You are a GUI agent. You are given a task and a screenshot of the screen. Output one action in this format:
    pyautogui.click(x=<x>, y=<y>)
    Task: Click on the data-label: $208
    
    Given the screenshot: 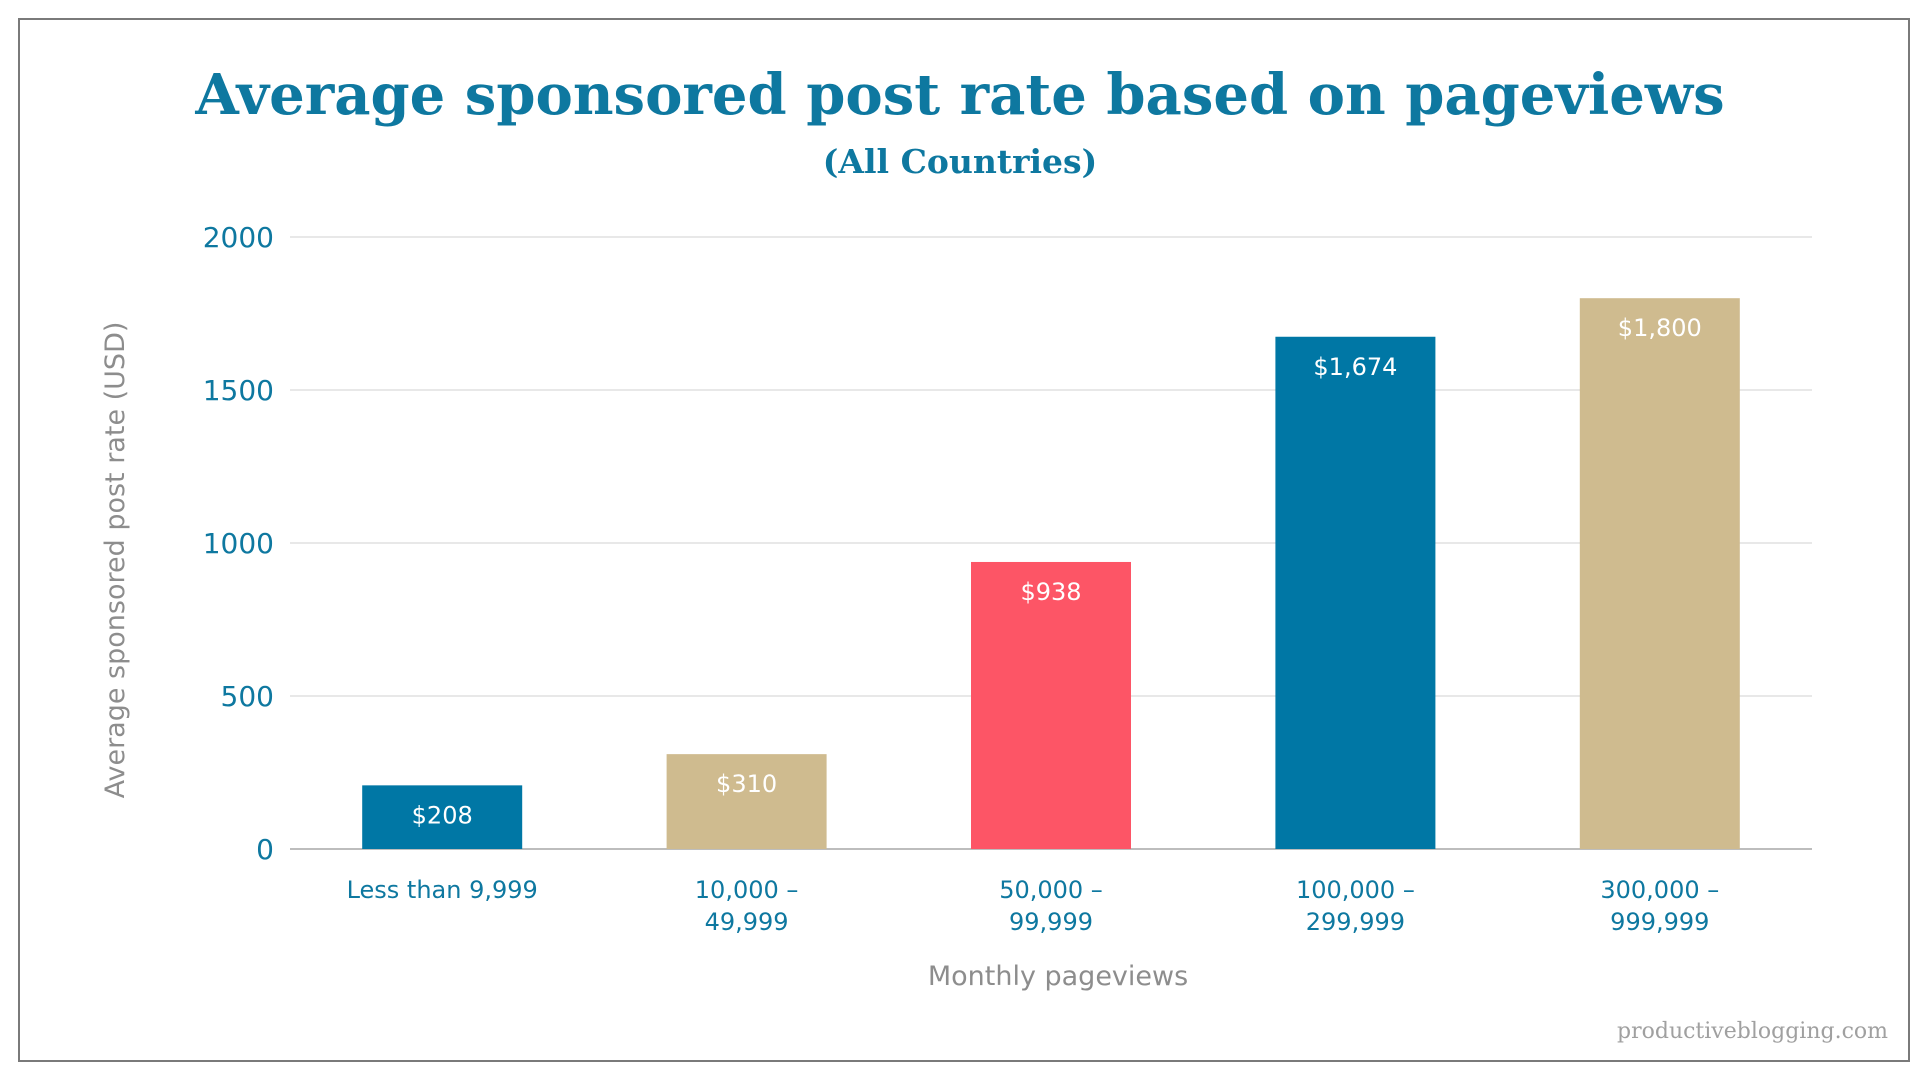 What is the action you would take?
    pyautogui.click(x=442, y=815)
    